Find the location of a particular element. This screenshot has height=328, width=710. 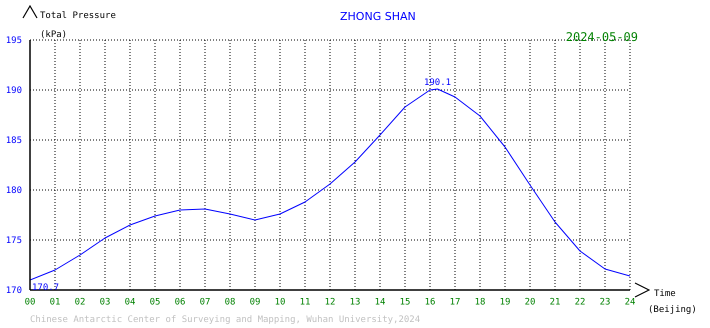

x-tick-label: 09 is located at coordinates (255, 302).